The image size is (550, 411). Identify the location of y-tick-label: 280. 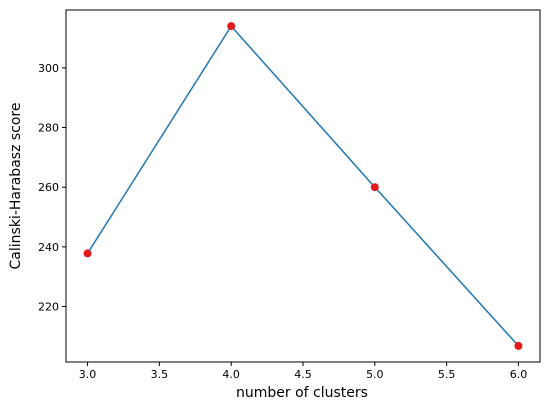
(48, 128).